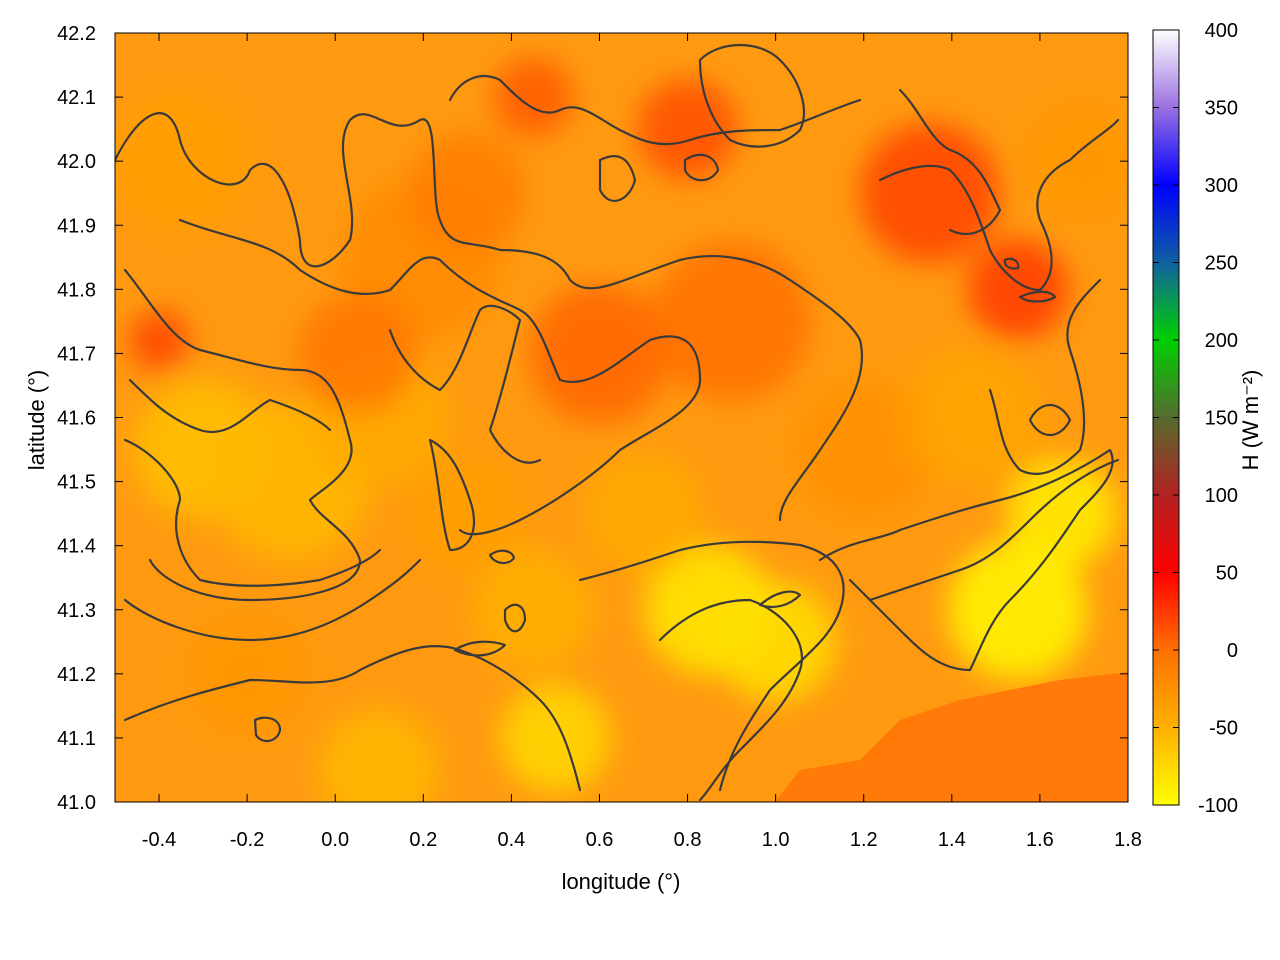  I want to click on colorbar-tick-label: 50, so click(1227, 574).